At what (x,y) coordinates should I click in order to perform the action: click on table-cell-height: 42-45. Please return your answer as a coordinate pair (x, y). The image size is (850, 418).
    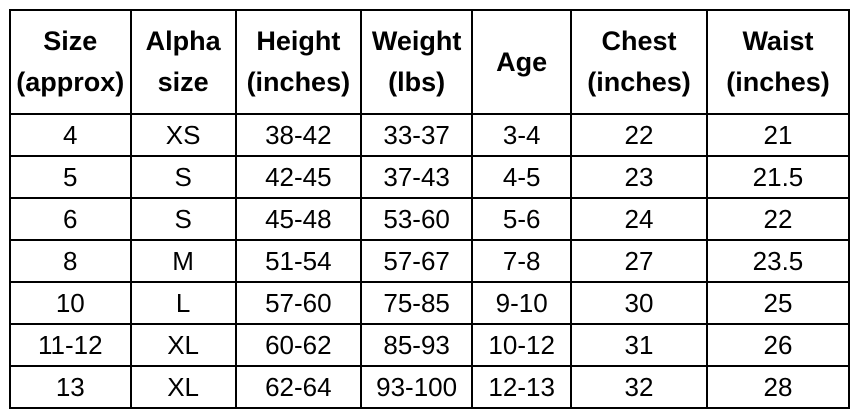
    Looking at the image, I should click on (298, 177).